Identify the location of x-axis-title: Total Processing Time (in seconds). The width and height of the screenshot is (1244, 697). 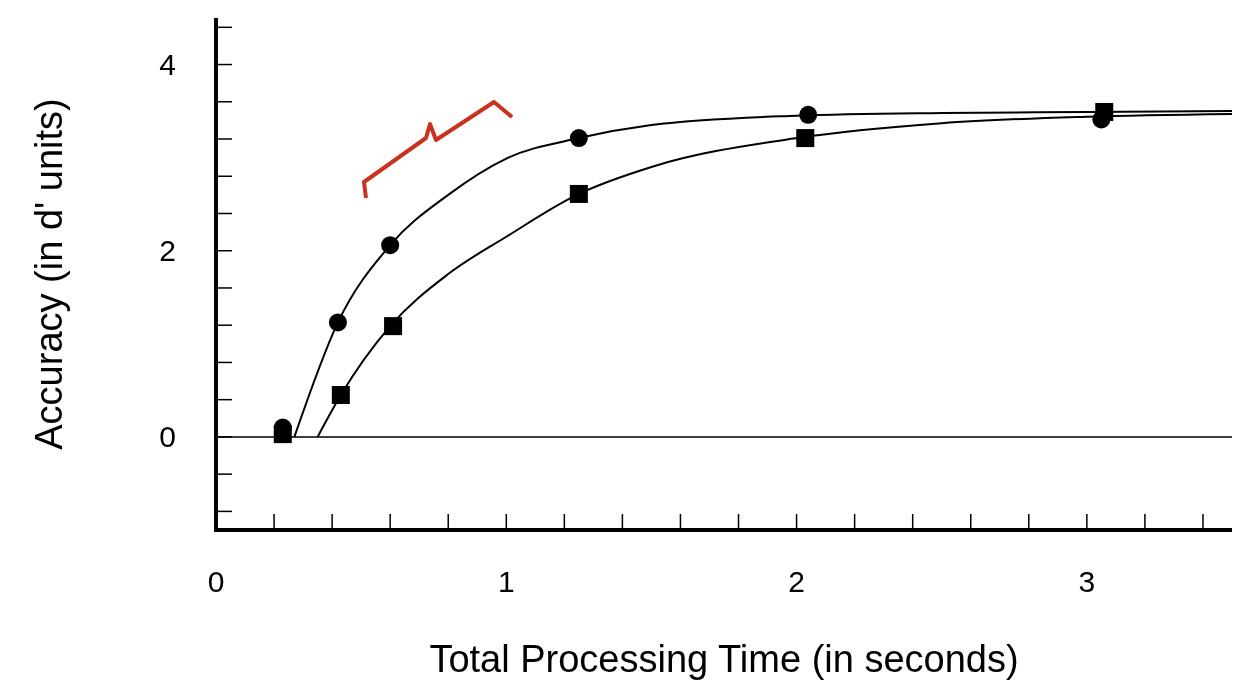
(724, 659).